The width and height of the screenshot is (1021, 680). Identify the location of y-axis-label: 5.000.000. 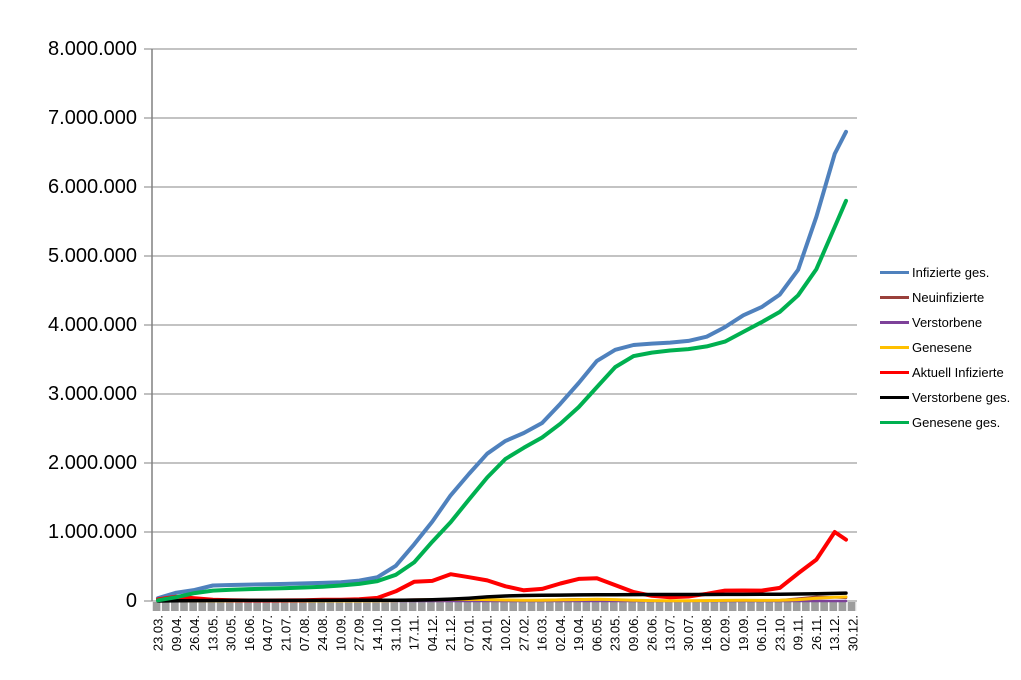
(92, 256).